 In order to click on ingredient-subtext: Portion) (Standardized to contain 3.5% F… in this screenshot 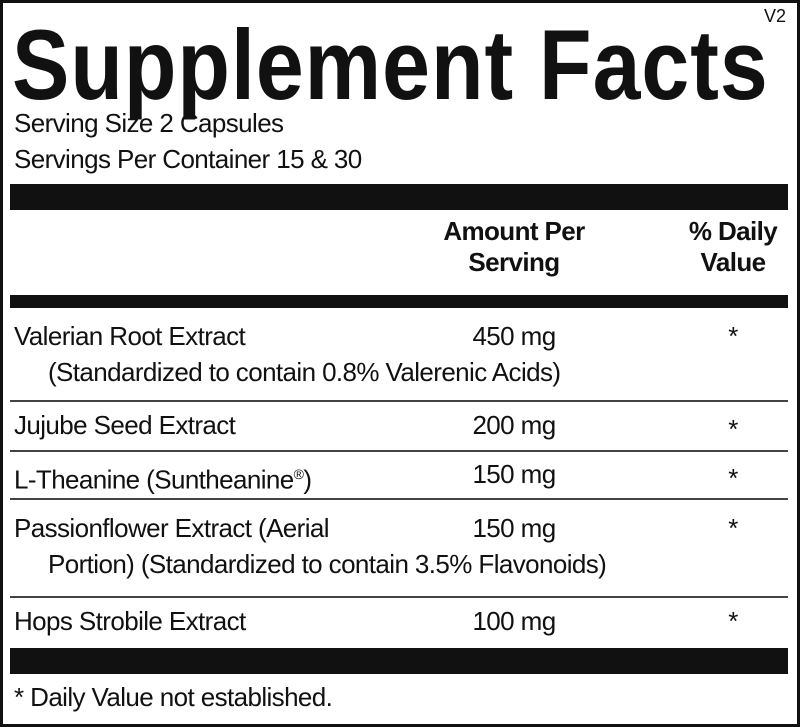, I will do `click(327, 564)`.